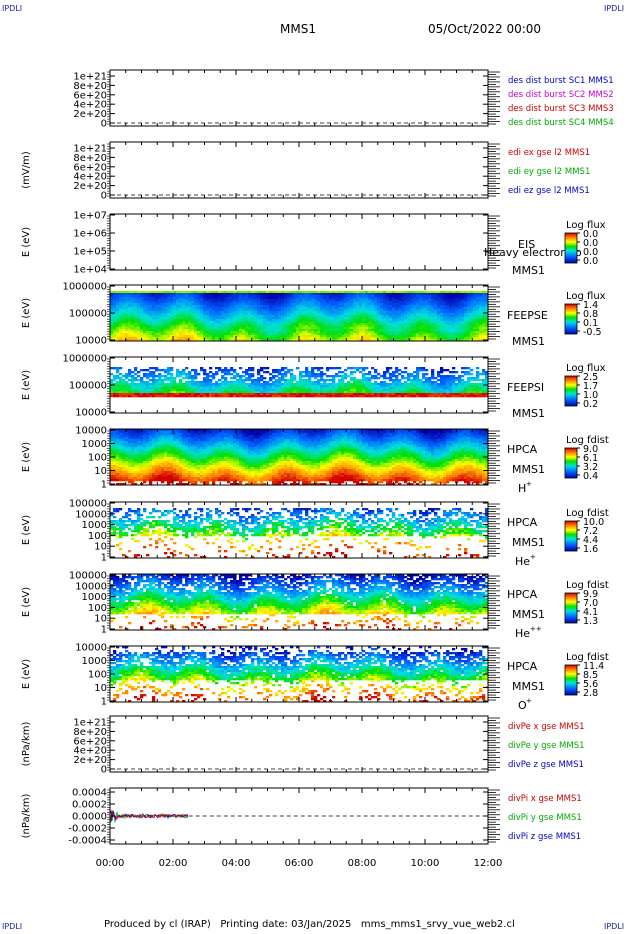  What do you see at coordinates (590, 234) in the screenshot?
I see `colorbar-tick-label: 0.0` at bounding box center [590, 234].